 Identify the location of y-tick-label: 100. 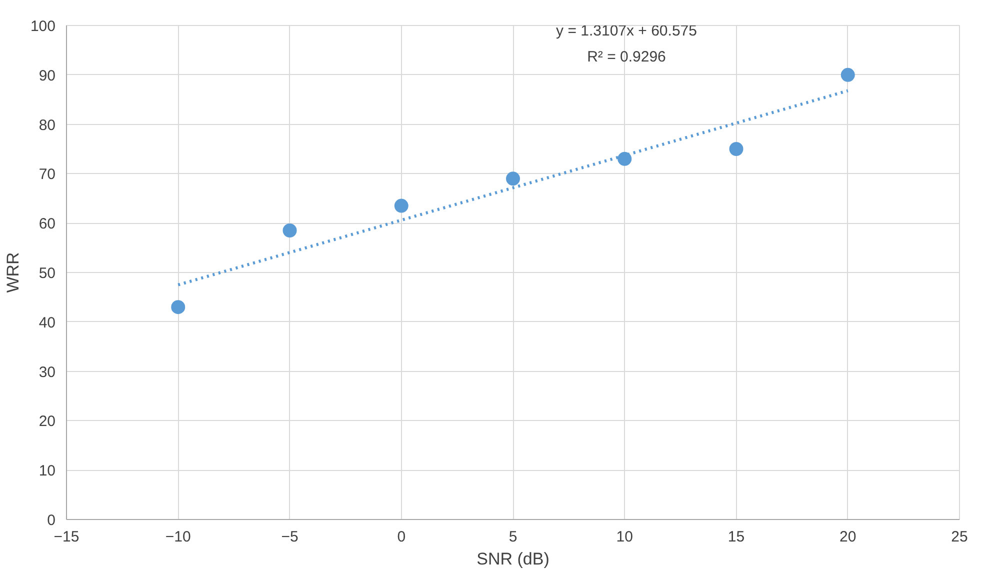
(43, 26).